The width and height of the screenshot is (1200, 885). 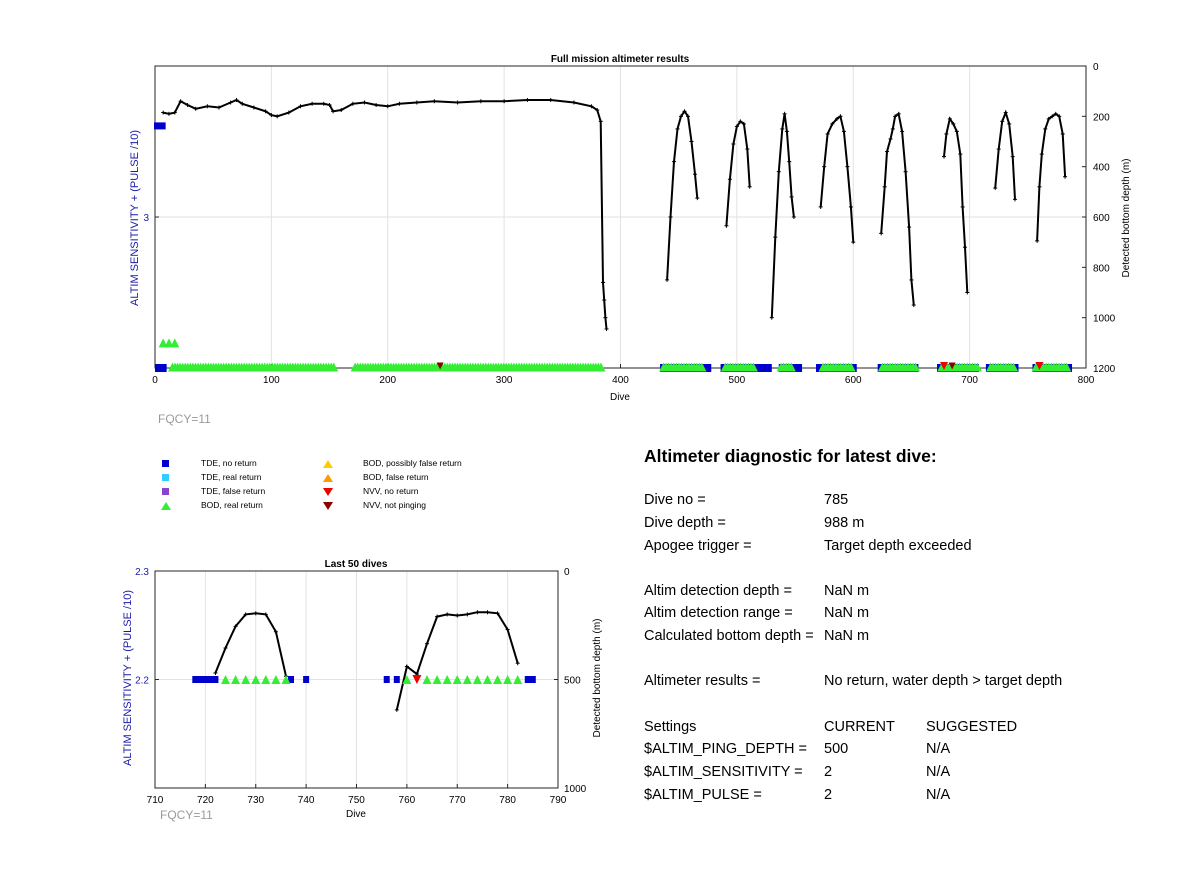 I want to click on y-left-tick-label: 2.3, so click(x=142, y=572).